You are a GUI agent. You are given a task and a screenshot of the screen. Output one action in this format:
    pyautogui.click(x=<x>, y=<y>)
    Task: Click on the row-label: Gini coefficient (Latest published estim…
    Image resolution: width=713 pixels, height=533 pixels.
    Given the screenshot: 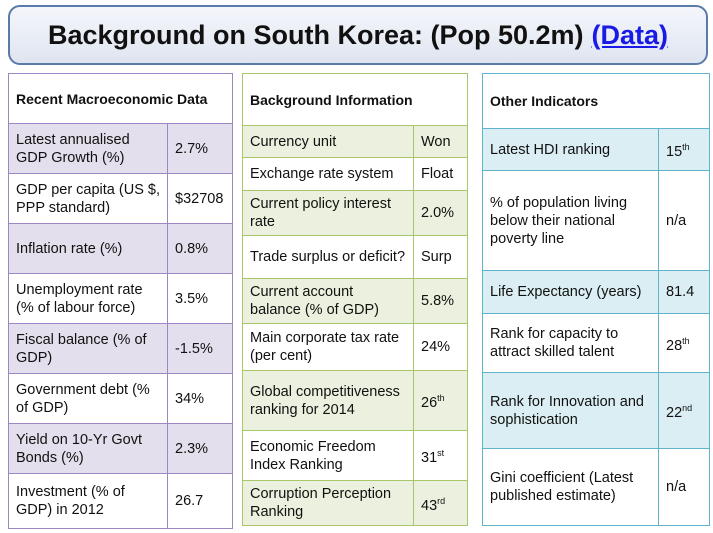 What is the action you would take?
    pyautogui.click(x=570, y=487)
    